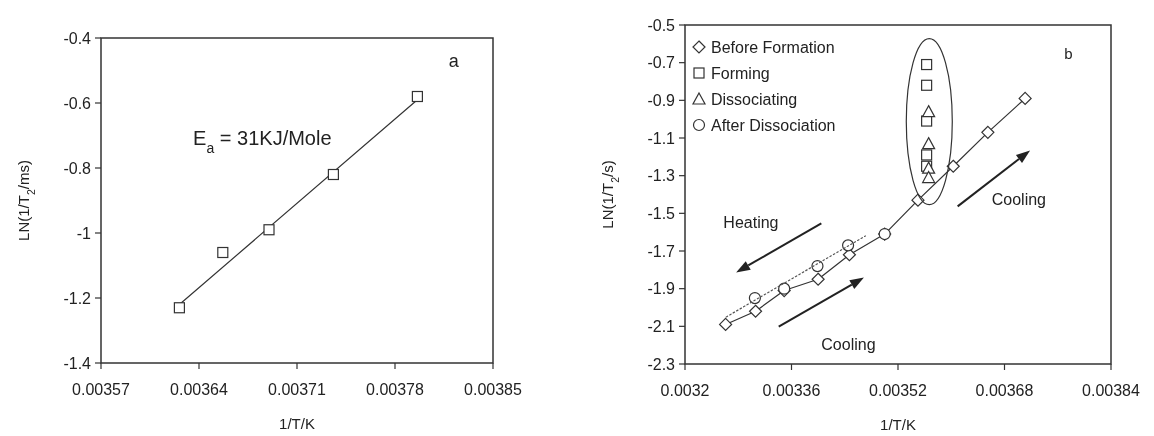 The width and height of the screenshot is (1154, 436). Describe the element at coordinates (754, 99) in the screenshot. I see `legend-label: Dissociating` at that location.